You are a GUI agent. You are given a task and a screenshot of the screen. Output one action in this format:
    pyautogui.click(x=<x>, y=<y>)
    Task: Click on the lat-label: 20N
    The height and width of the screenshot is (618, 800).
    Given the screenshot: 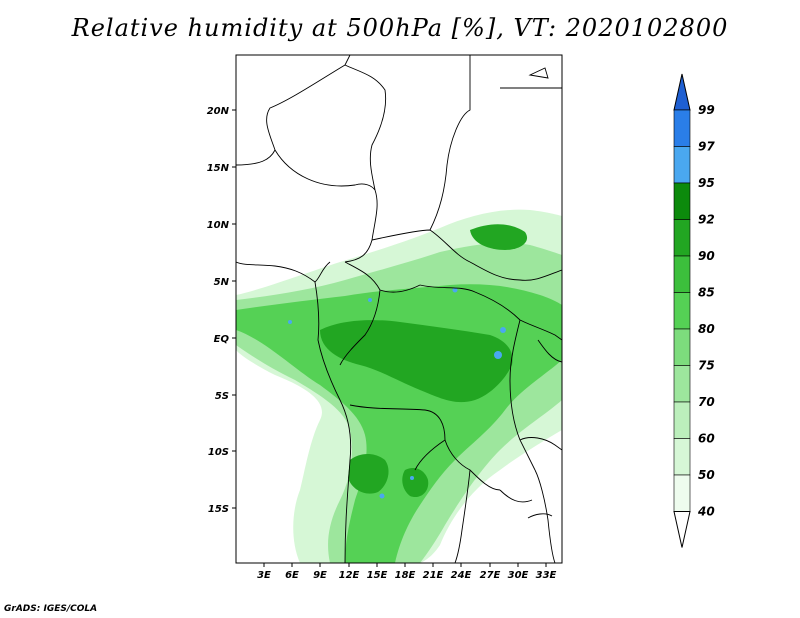 What is the action you would take?
    pyautogui.click(x=218, y=111)
    